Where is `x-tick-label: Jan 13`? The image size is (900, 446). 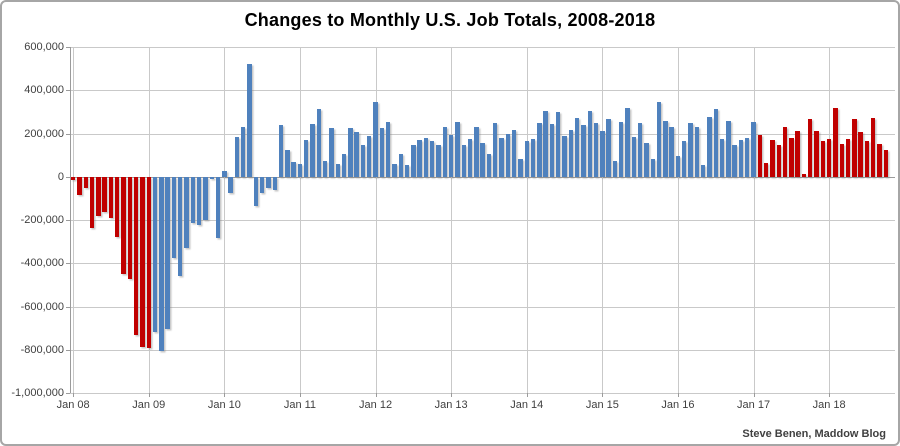
x-tick-label: Jan 13 is located at coordinates (451, 405).